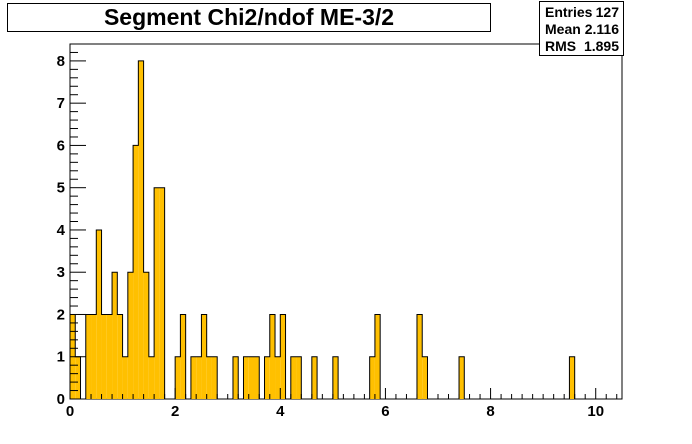 The image size is (692, 444). I want to click on y-tick-label: 2, so click(61, 314).